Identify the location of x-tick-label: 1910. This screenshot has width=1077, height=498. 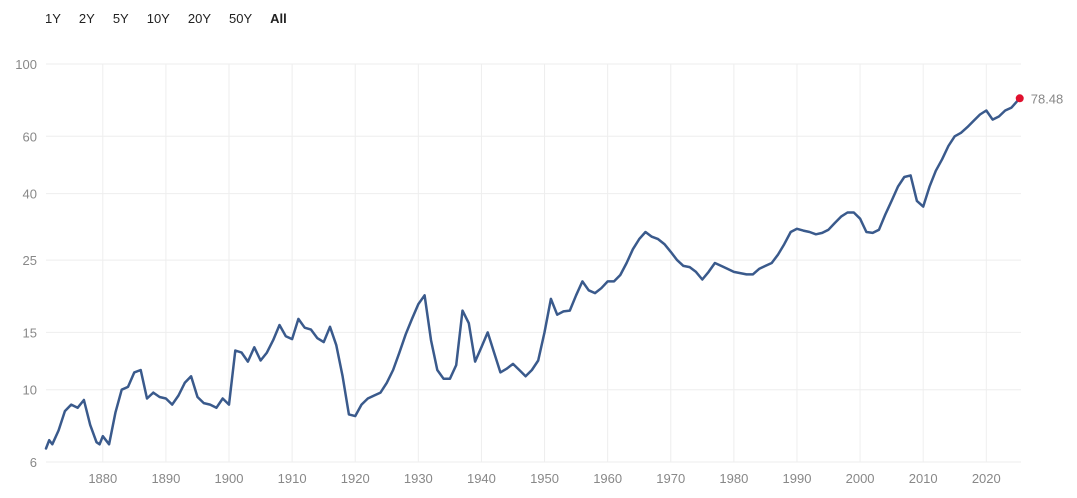
(292, 478).